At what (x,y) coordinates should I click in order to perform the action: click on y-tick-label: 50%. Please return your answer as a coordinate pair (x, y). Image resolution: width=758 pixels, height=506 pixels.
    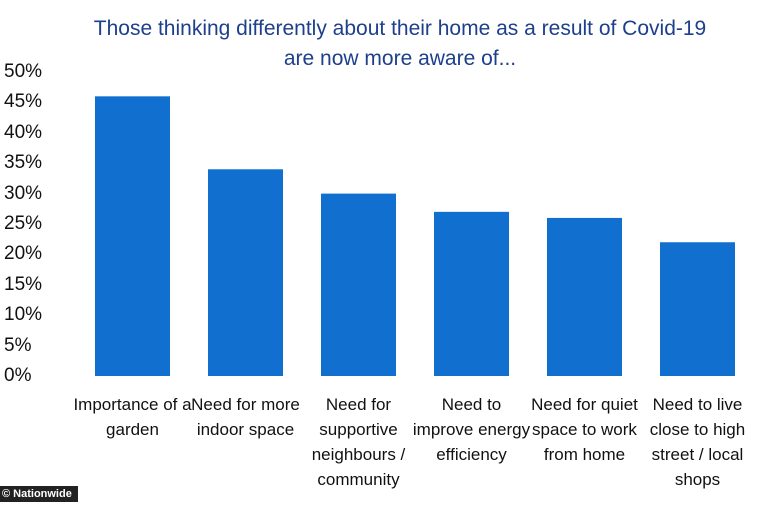
    Looking at the image, I should click on (23, 71).